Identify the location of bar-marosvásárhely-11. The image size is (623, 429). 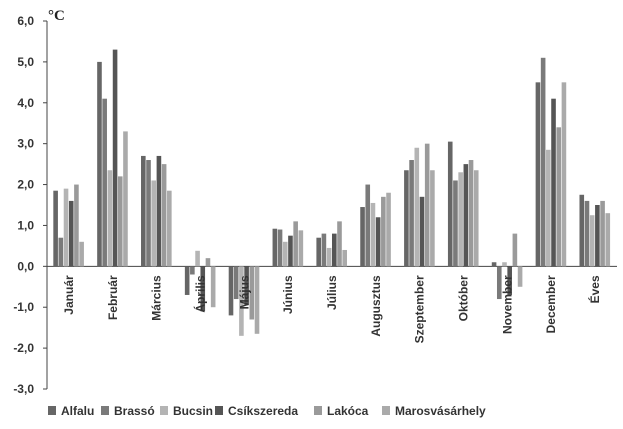
(564, 174).